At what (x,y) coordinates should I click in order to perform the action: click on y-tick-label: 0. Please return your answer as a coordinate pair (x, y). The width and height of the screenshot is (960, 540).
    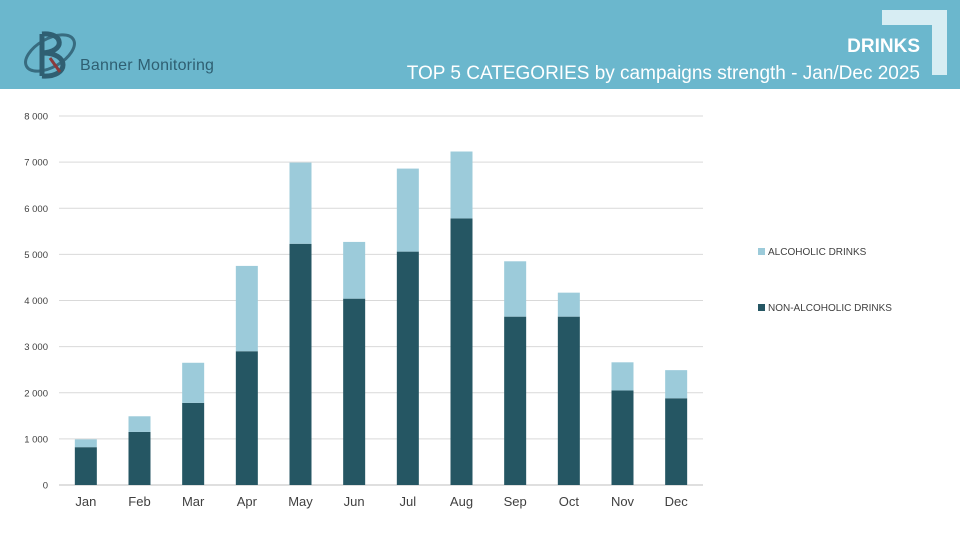
    Looking at the image, I should click on (45, 486).